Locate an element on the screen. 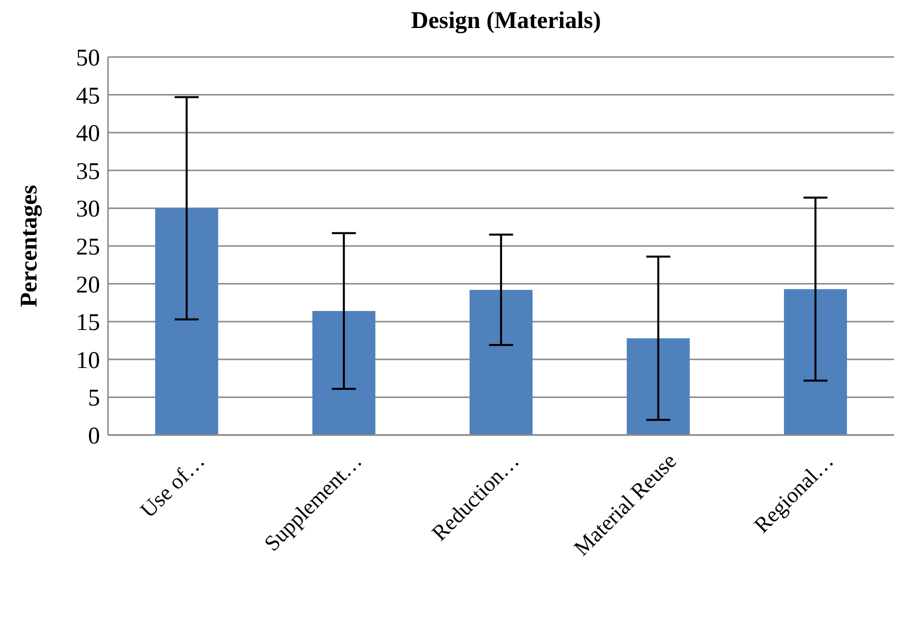 This screenshot has height=617, width=922. y-tick-label: 40 is located at coordinates (88, 134).